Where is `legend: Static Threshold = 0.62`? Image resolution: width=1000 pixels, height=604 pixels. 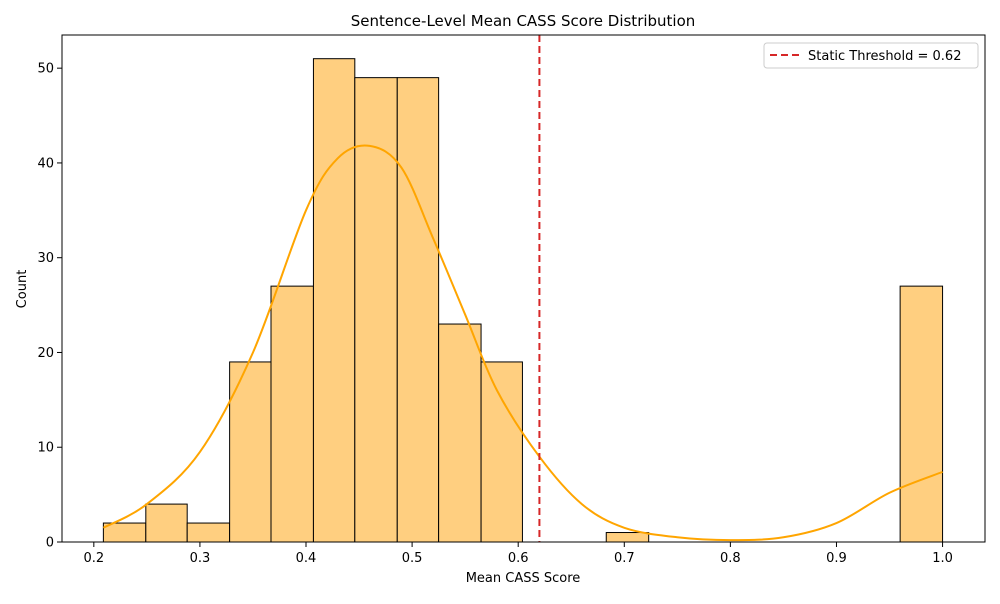 legend: Static Threshold = 0.62 is located at coordinates (871, 55).